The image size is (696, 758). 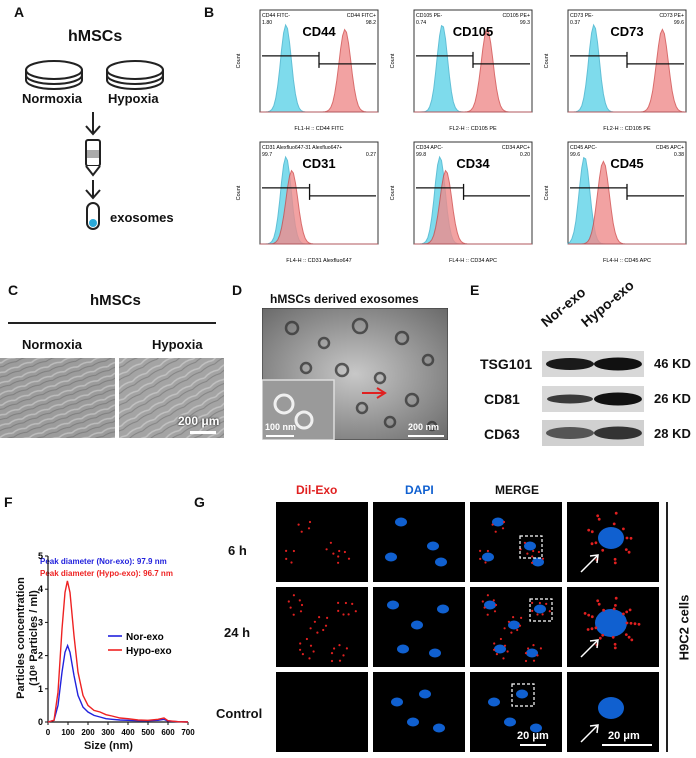 What do you see at coordinates (624, 736) in the screenshot?
I see `zoom-scale-label: 20 μm` at bounding box center [624, 736].